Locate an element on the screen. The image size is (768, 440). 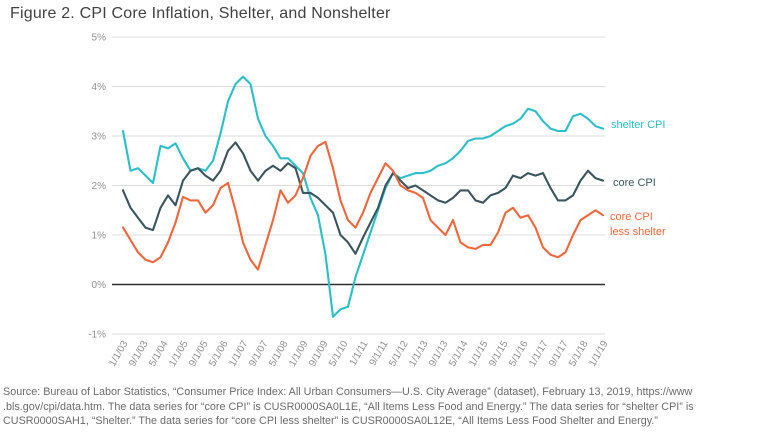
x-tick-label: 1/1/11 is located at coordinates (359, 353).